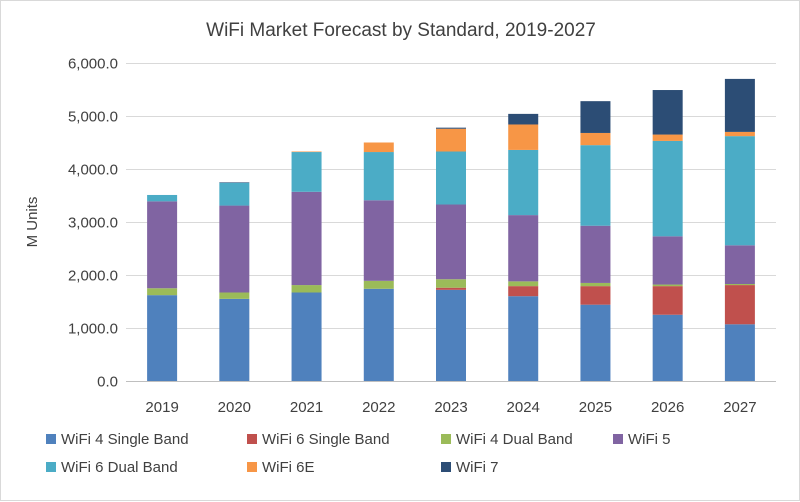 Image resolution: width=800 pixels, height=502 pixels. Describe the element at coordinates (119, 467) in the screenshot. I see `legend-label: WiFi 6 Dual Band` at that location.